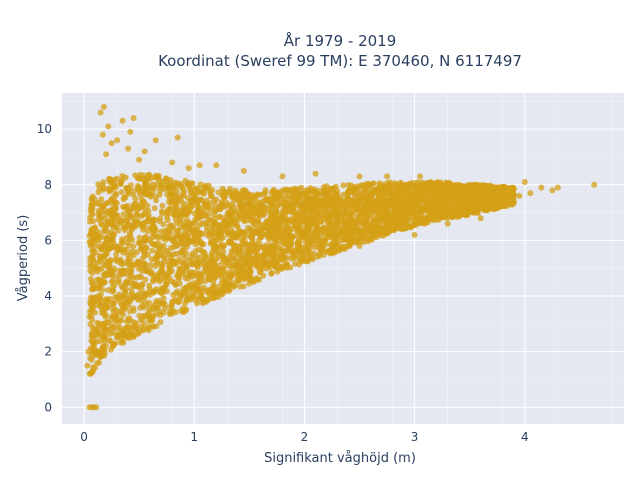  I want to click on y-axis-title: Vågperiod (s), so click(23, 258).